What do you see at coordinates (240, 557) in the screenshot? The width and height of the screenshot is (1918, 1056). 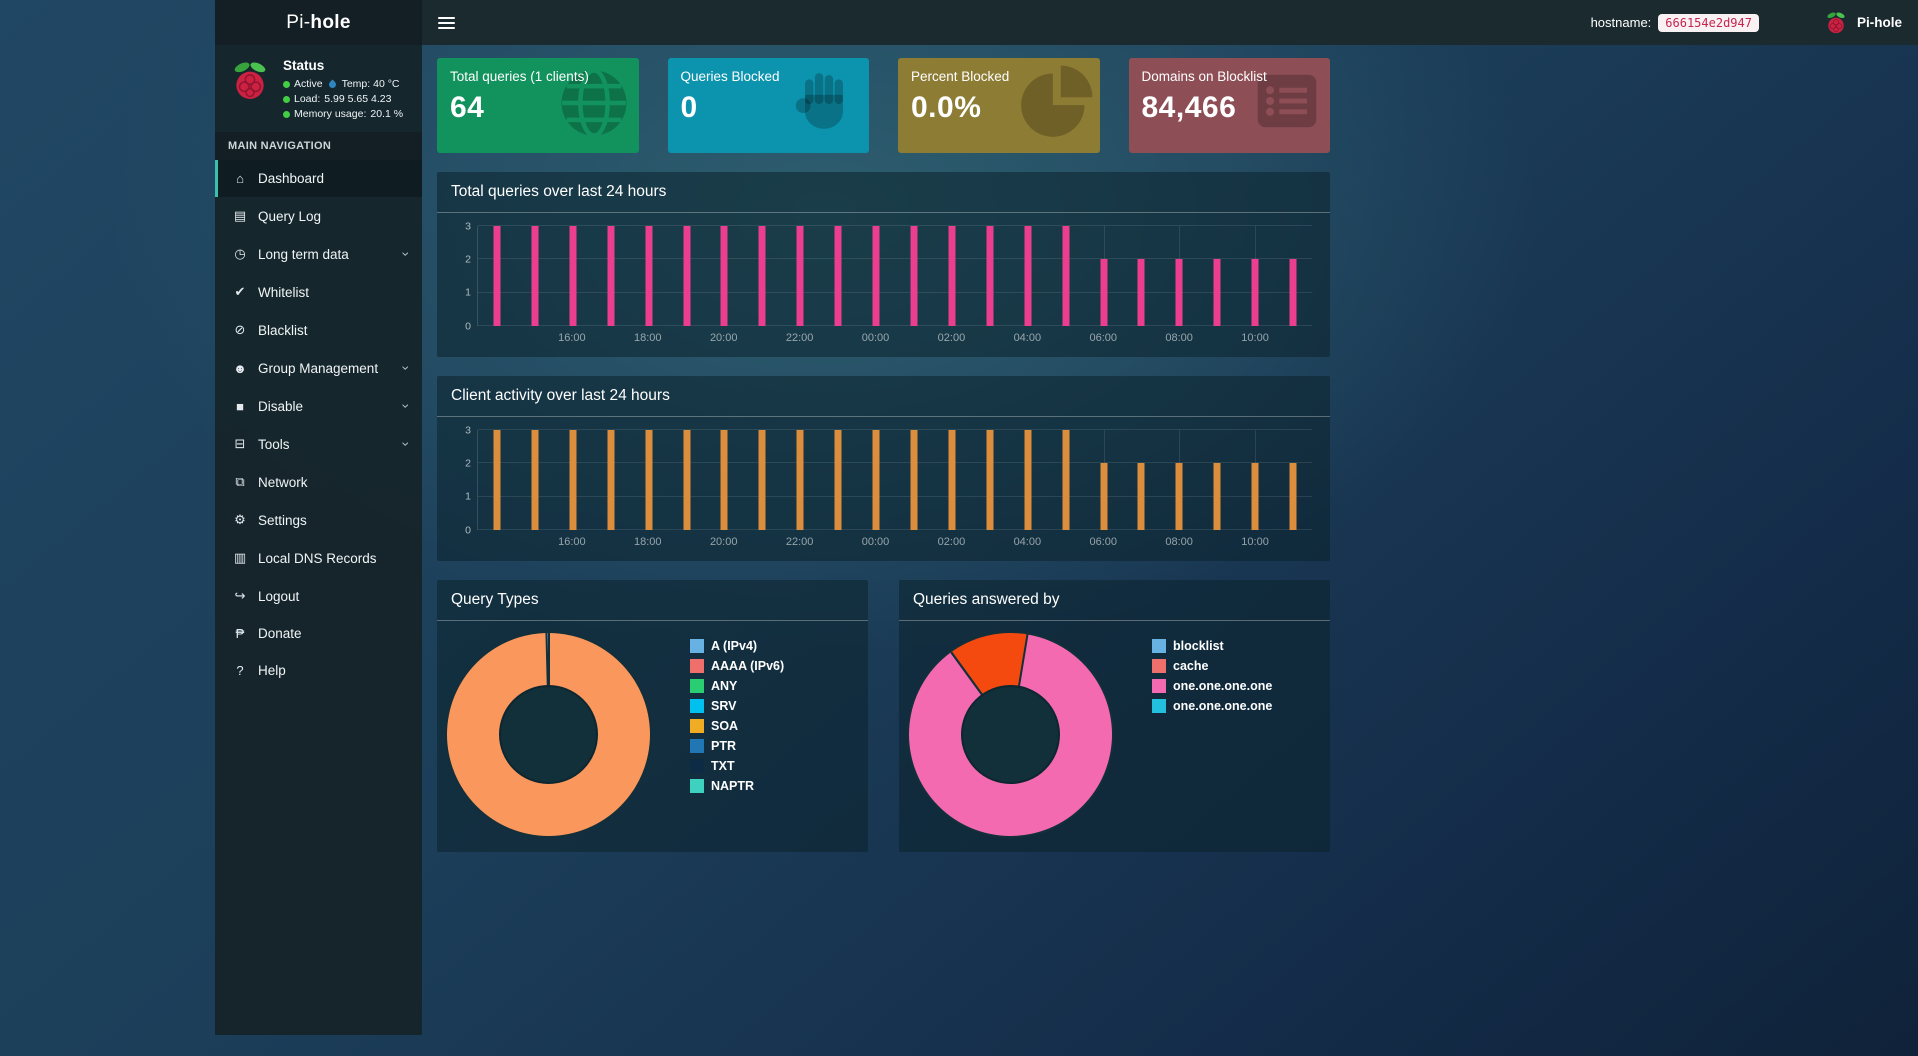 I see `address-book-icon: ▥` at bounding box center [240, 557].